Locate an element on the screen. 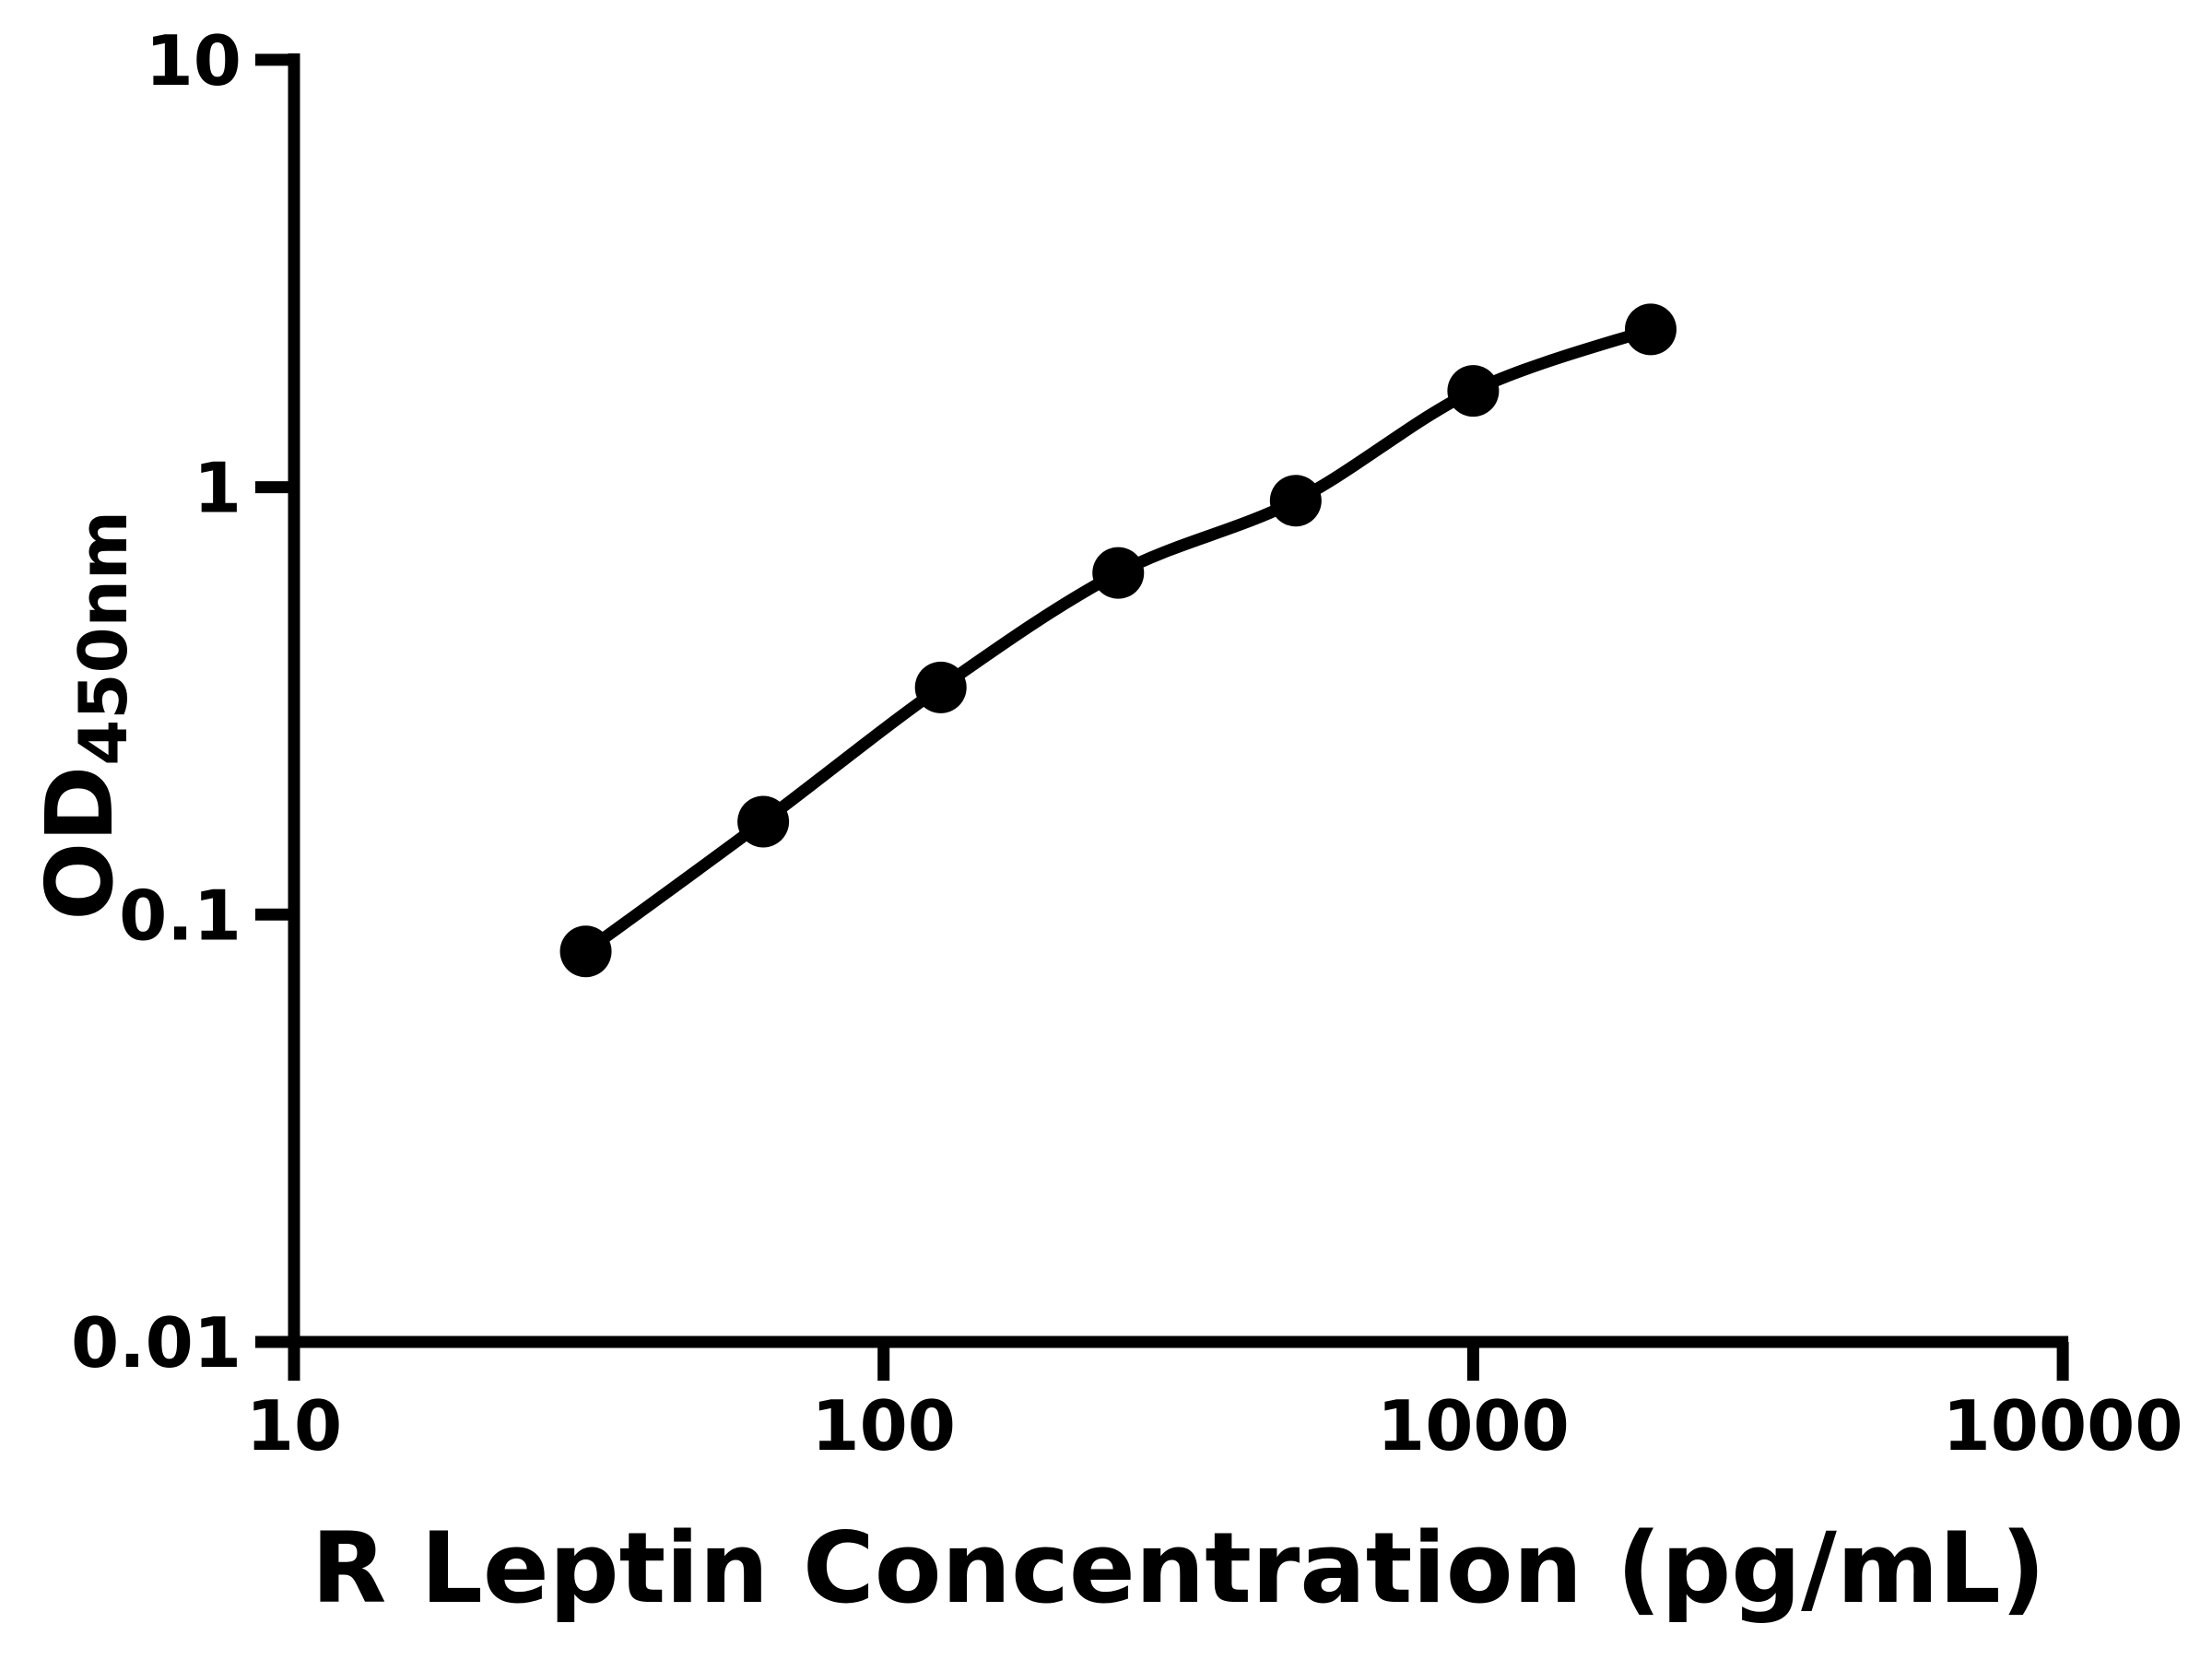 The width and height of the screenshot is (2212, 1659). y-axis-title-subscript: 450nm is located at coordinates (103, 638).